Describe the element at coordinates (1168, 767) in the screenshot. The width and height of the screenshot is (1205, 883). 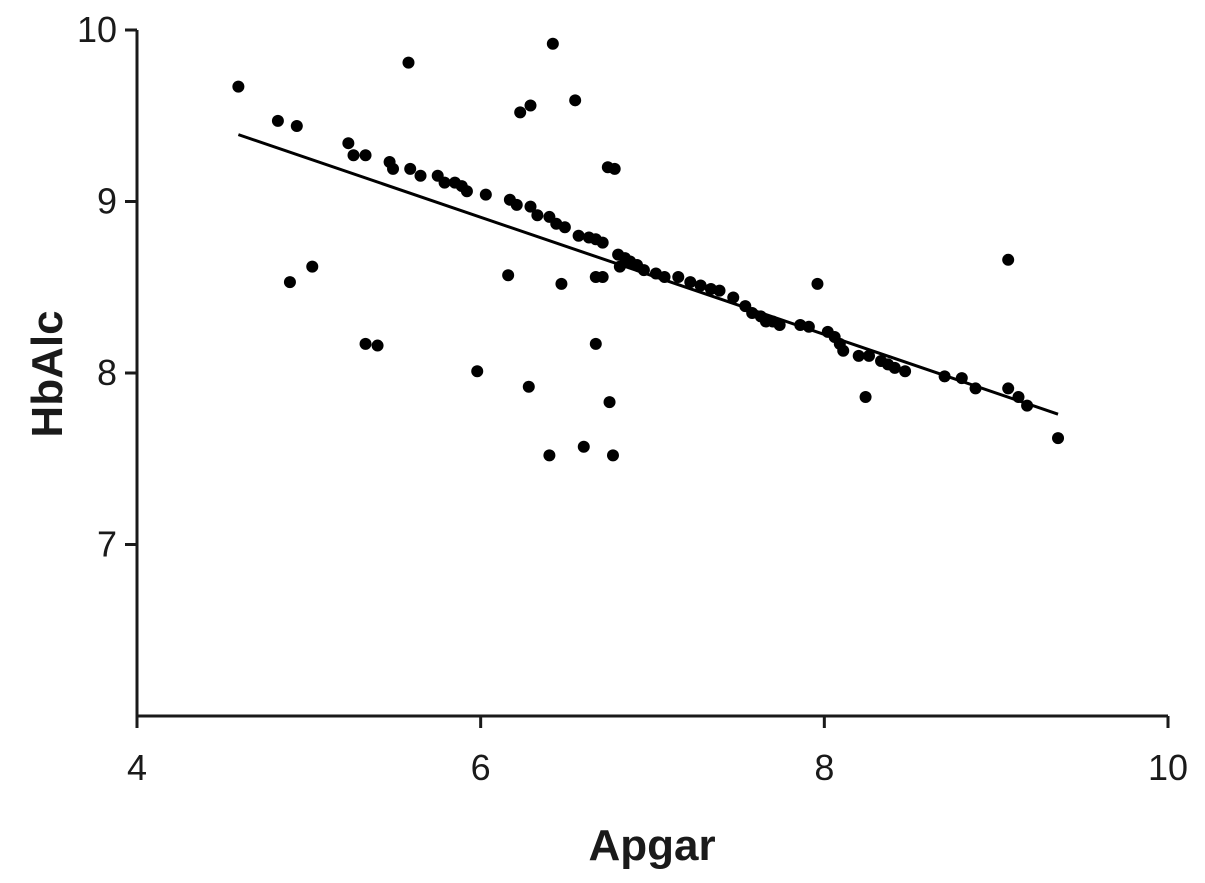
I see `x-tick-label: 10` at that location.